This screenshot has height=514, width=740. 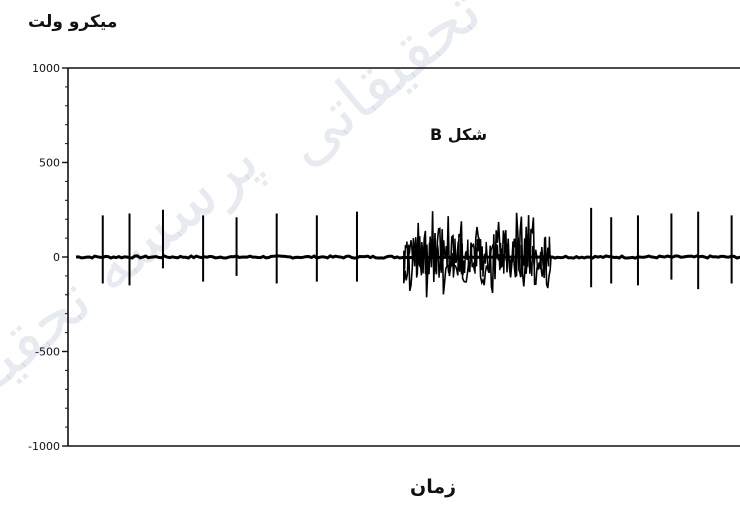 What do you see at coordinates (46, 68) in the screenshot?
I see `y-tick-label: 1000` at bounding box center [46, 68].